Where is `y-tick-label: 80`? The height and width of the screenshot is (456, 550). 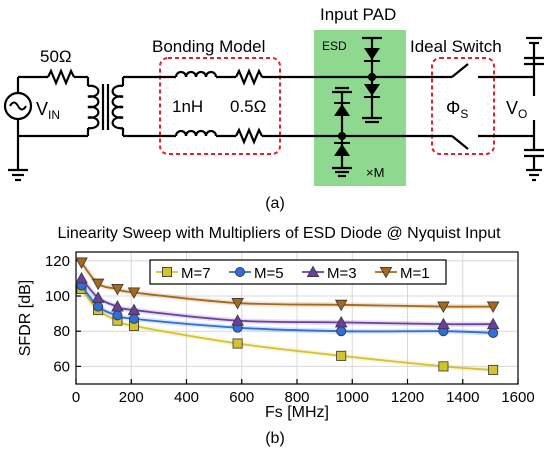 y-tick-label: 80 is located at coordinates (61, 331).